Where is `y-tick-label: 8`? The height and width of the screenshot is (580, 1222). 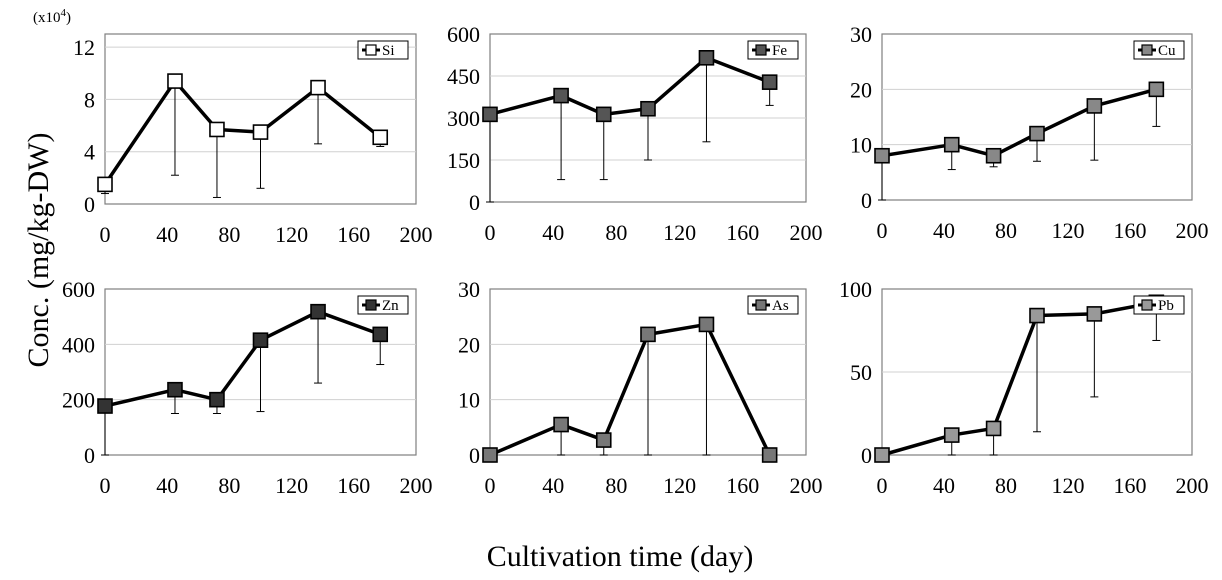 y-tick-label: 8 is located at coordinates (89, 99).